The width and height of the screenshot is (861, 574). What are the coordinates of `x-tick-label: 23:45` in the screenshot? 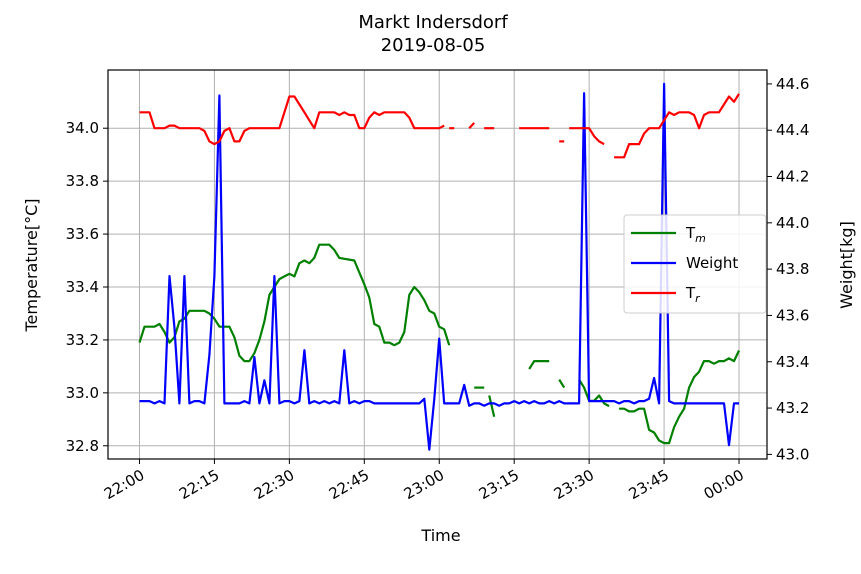 It's located at (649, 484).